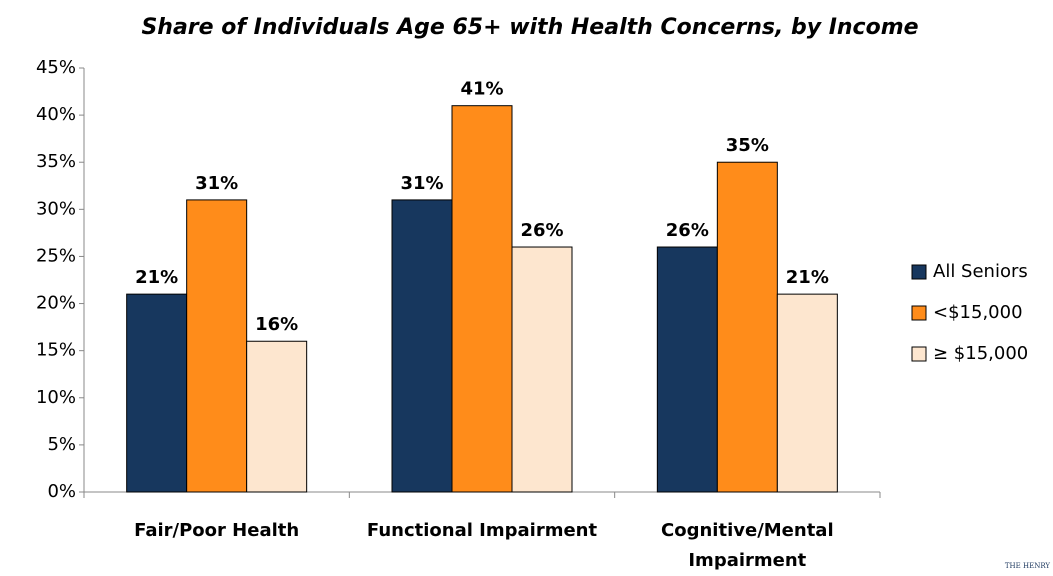  What do you see at coordinates (747, 545) in the screenshot?
I see `x-tick-label: Cognitive/Mental Impairment` at bounding box center [747, 545].